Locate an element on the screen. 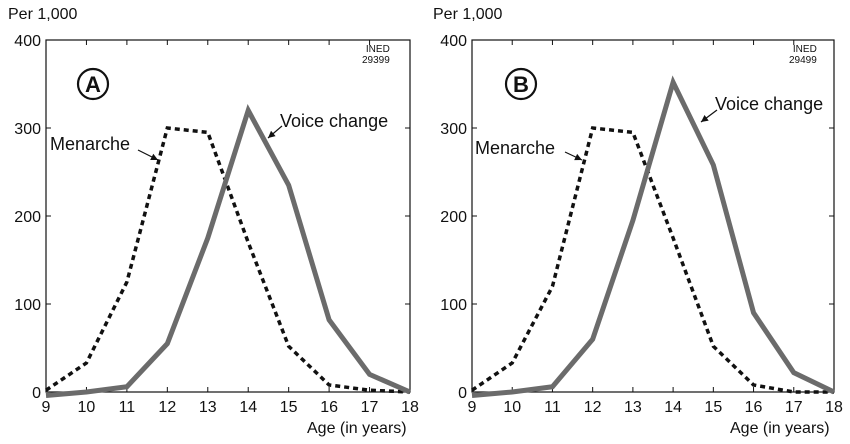 The height and width of the screenshot is (444, 850). panel-label: B is located at coordinates (521, 84).